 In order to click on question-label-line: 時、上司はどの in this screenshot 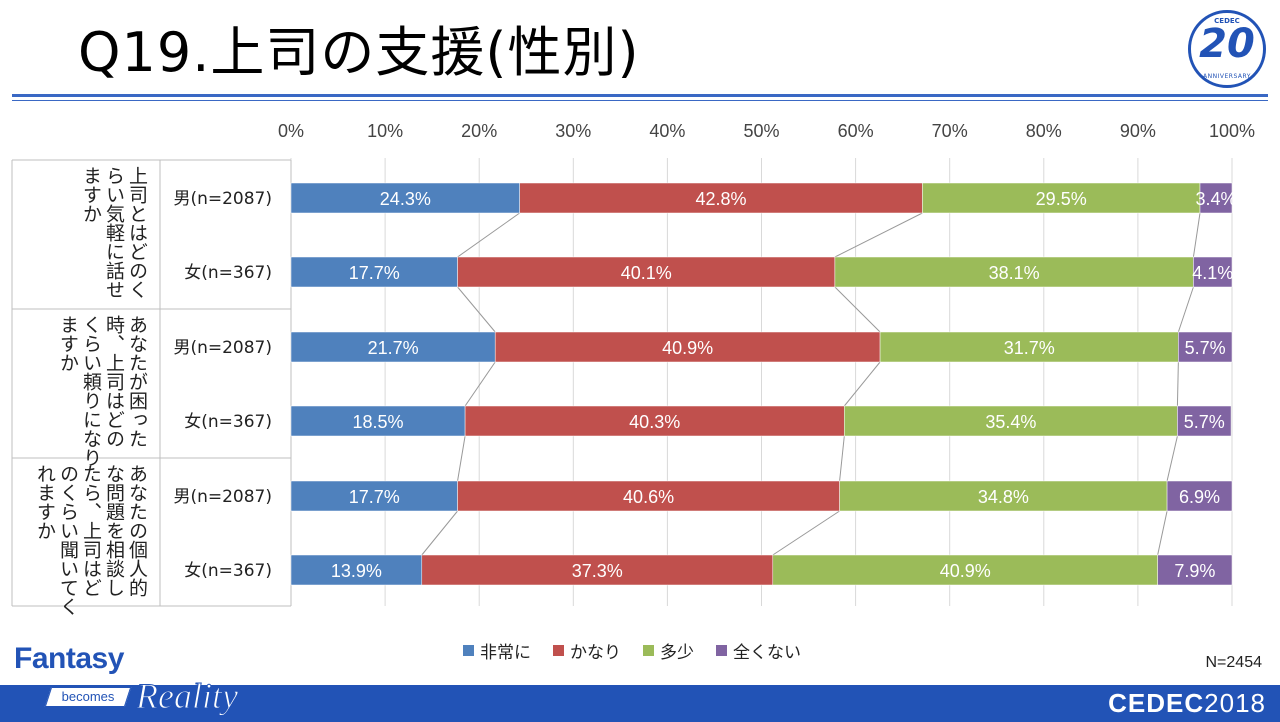, I will do `click(114, 381)`.